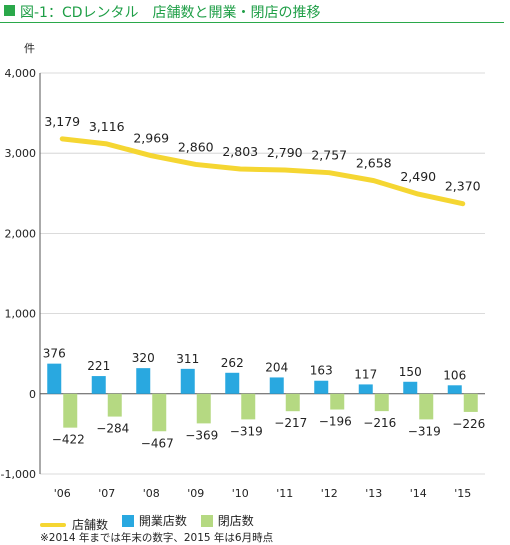 This screenshot has width=510, height=545. Describe the element at coordinates (240, 151) in the screenshot. I see `line-stores-label: 2,803` at that location.